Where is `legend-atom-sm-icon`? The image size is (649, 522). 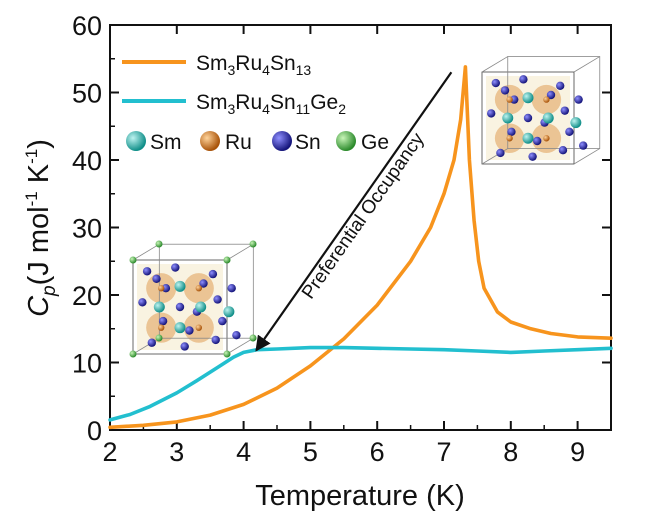 legend-atom-sm-icon is located at coordinates (136, 141).